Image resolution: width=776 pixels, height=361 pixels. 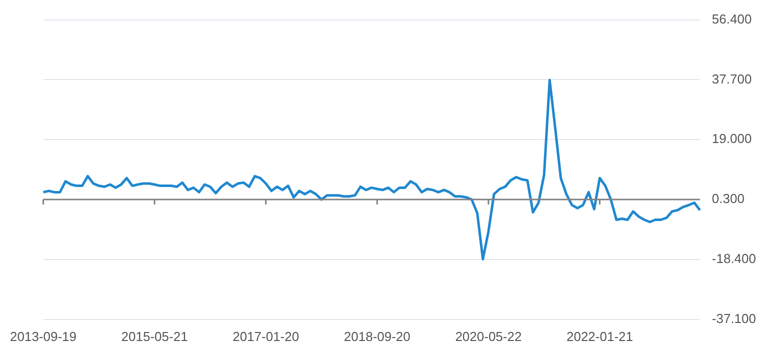 I want to click on y-tick-label: 37.700, so click(x=732, y=78).